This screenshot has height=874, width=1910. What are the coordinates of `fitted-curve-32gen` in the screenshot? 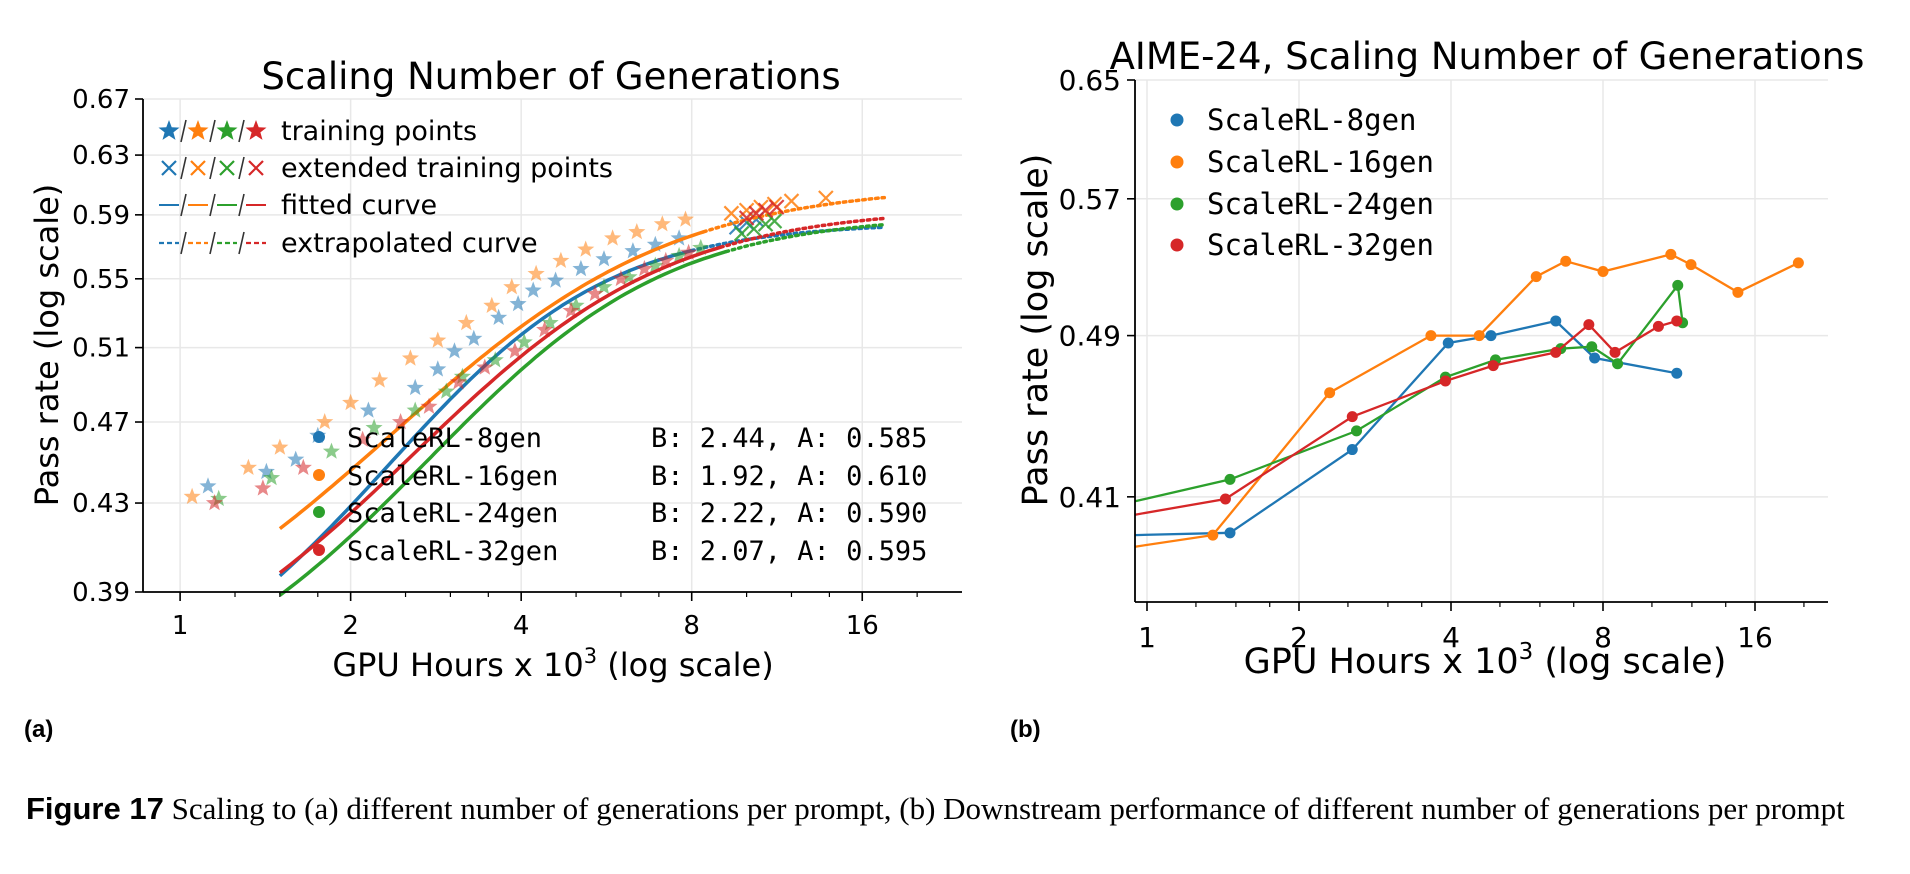 It's located at (500, 410).